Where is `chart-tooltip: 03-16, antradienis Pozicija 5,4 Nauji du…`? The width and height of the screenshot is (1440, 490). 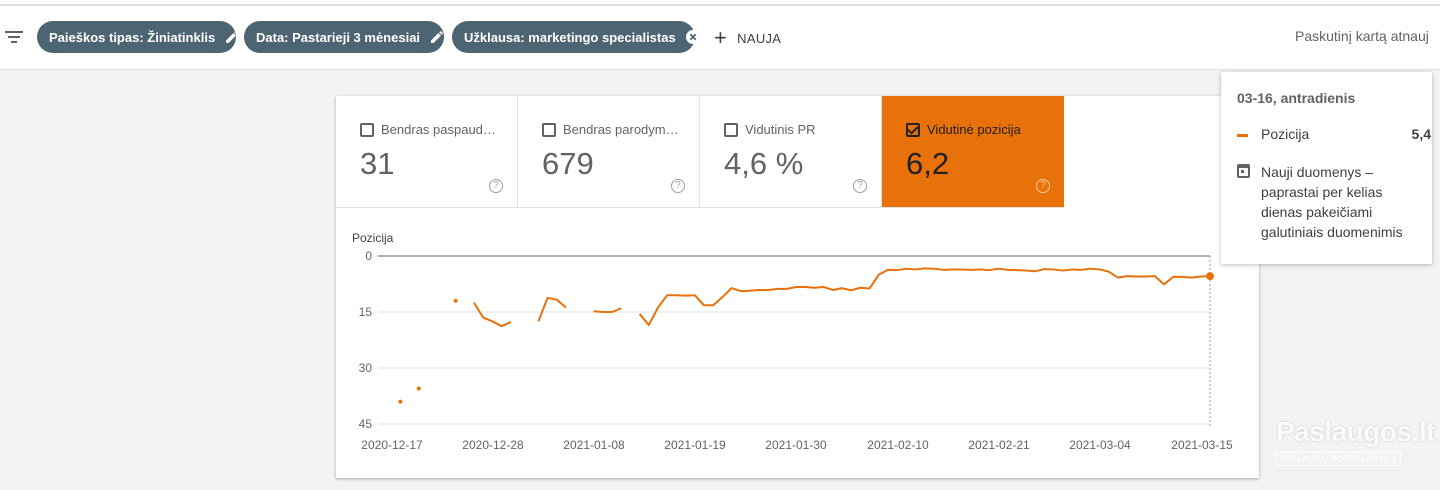
chart-tooltip: 03-16, antradienis Pozicija 5,4 Nauji du… is located at coordinates (1326, 168).